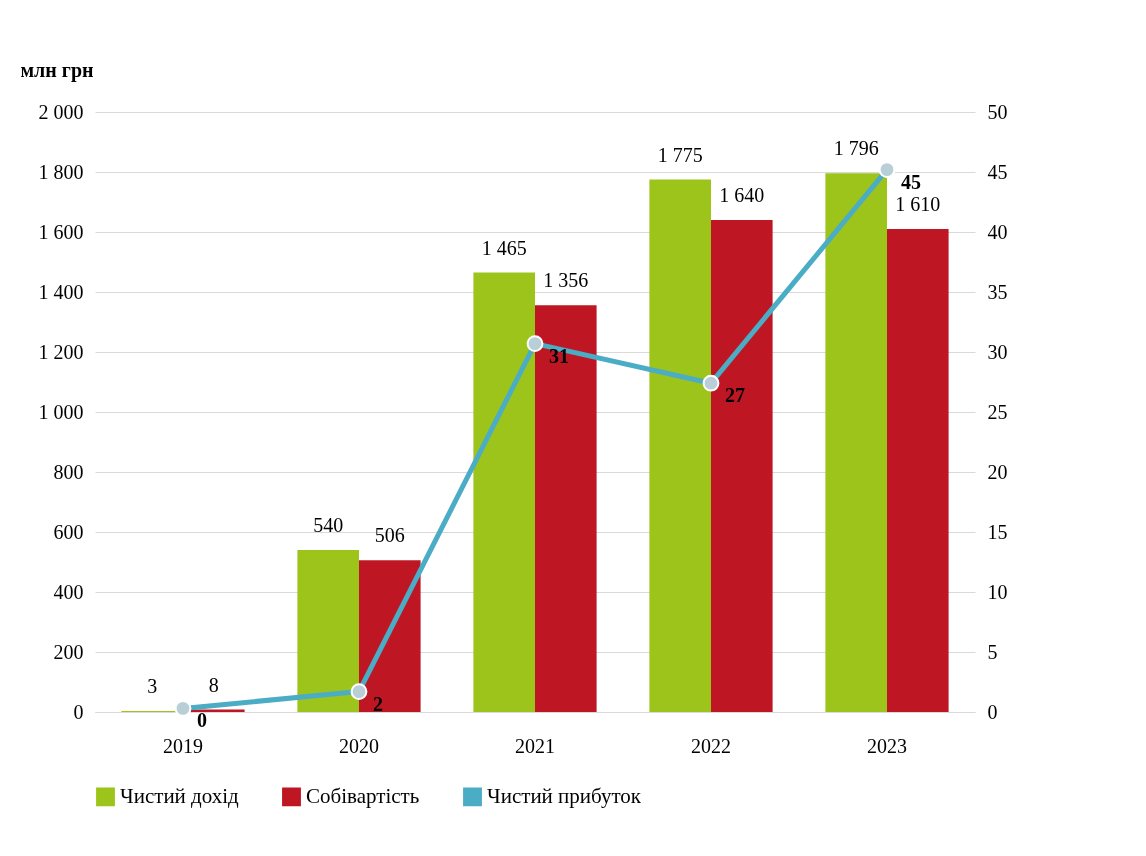  I want to click on data-label: 1 775, so click(680, 154).